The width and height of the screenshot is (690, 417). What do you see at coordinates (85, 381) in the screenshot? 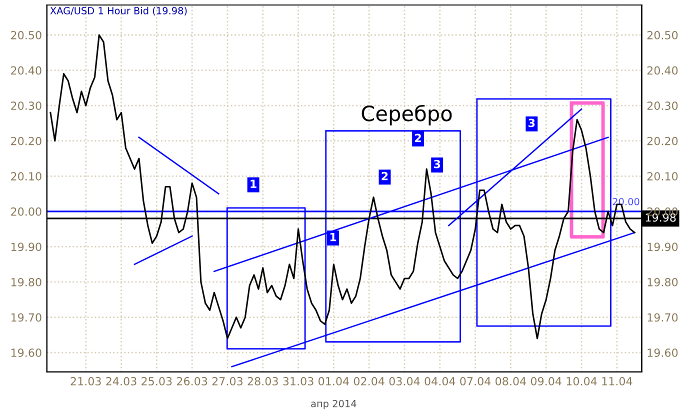
I see `x-tick-label: 21.03` at bounding box center [85, 381].